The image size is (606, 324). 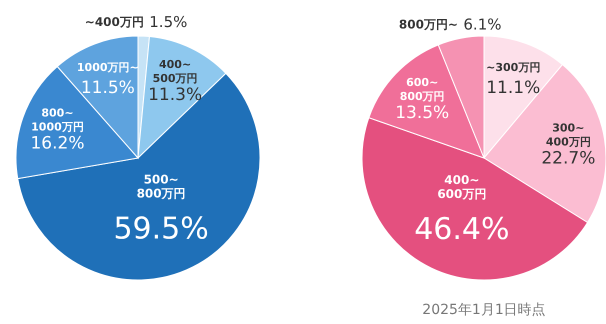 What do you see at coordinates (462, 230) in the screenshot?
I see `data-label: 46.4%` at bounding box center [462, 230].